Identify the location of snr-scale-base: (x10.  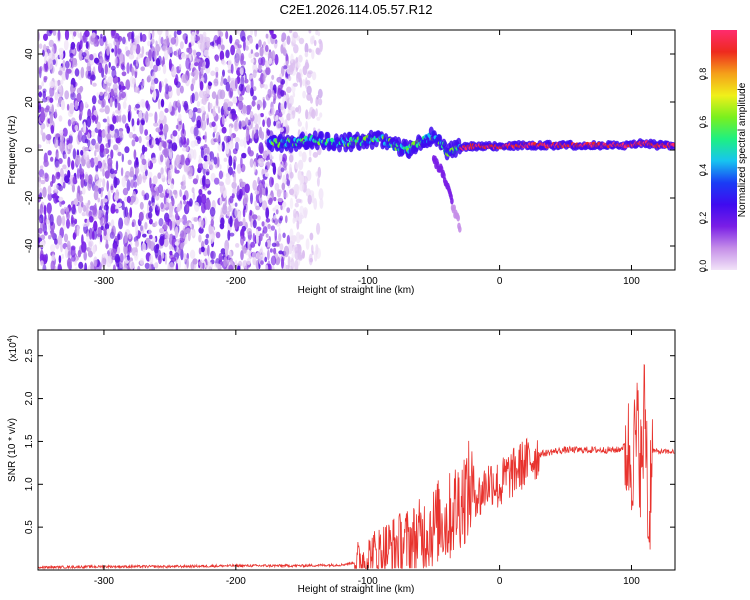
(13, 352).